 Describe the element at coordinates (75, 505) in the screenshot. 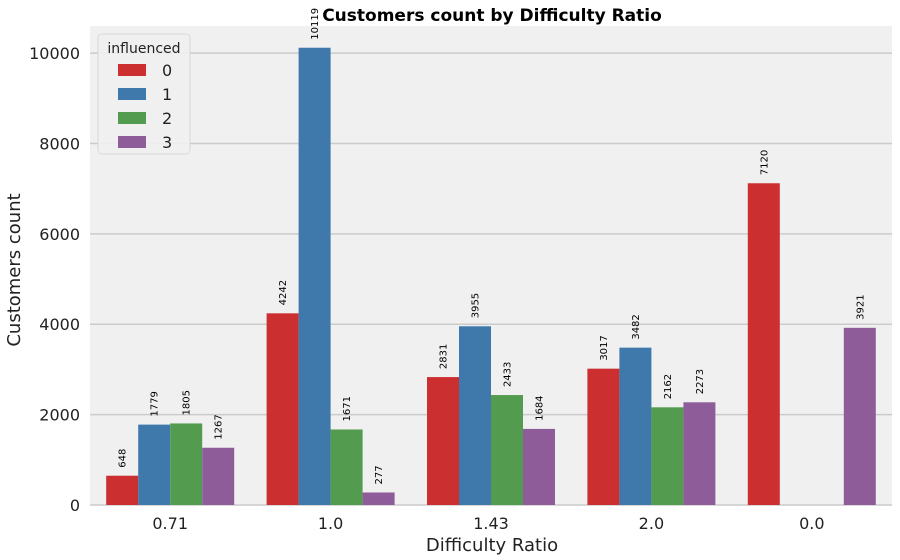

I see `y-tick-label: 0` at that location.